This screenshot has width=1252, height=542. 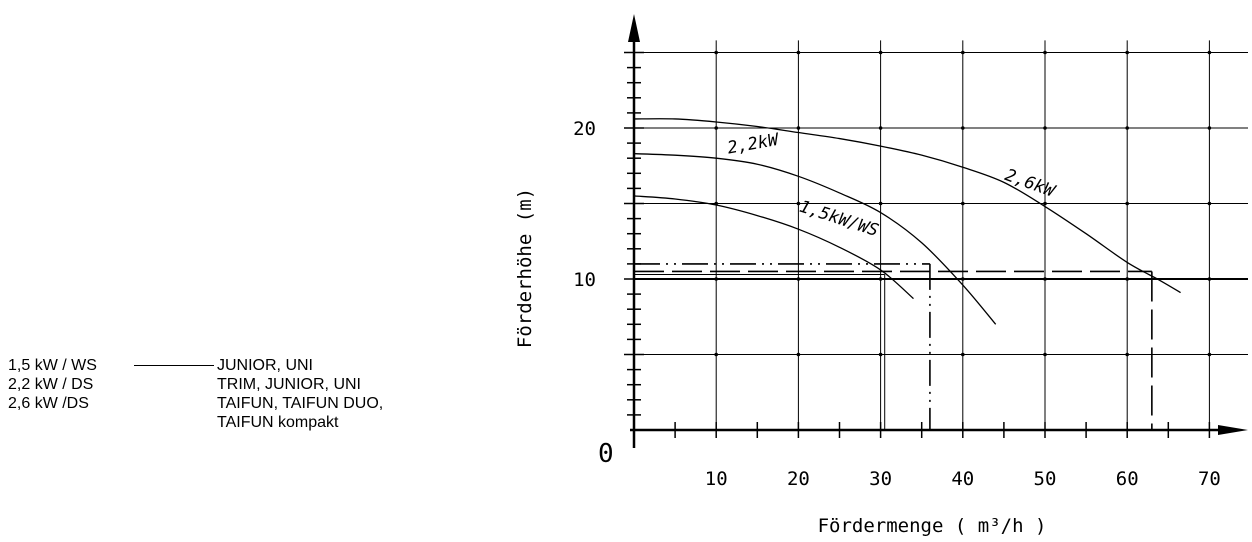 What do you see at coordinates (932, 526) in the screenshot?
I see `x-axis-title: Fördermenge ( m³/h )` at bounding box center [932, 526].